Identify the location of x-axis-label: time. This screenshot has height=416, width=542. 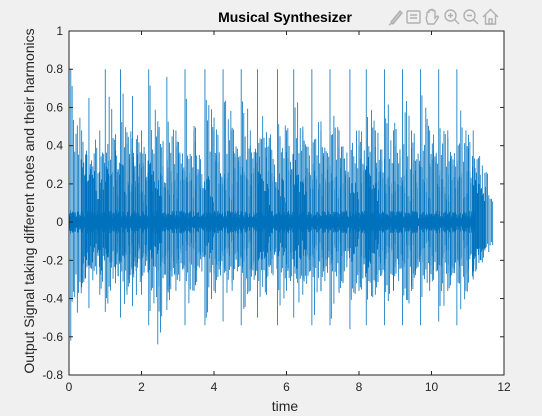
(285, 406).